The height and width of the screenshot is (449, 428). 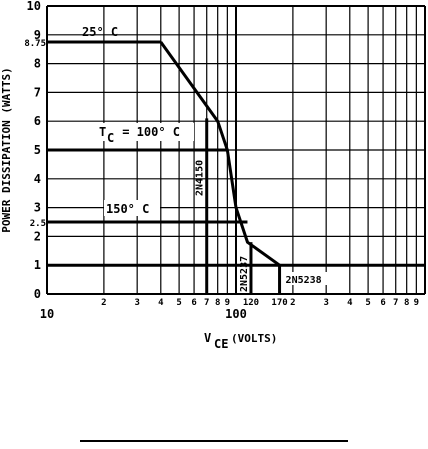 I want to click on device-labels: 2N4150 2N5237 2N5238, so click(x=264, y=206).